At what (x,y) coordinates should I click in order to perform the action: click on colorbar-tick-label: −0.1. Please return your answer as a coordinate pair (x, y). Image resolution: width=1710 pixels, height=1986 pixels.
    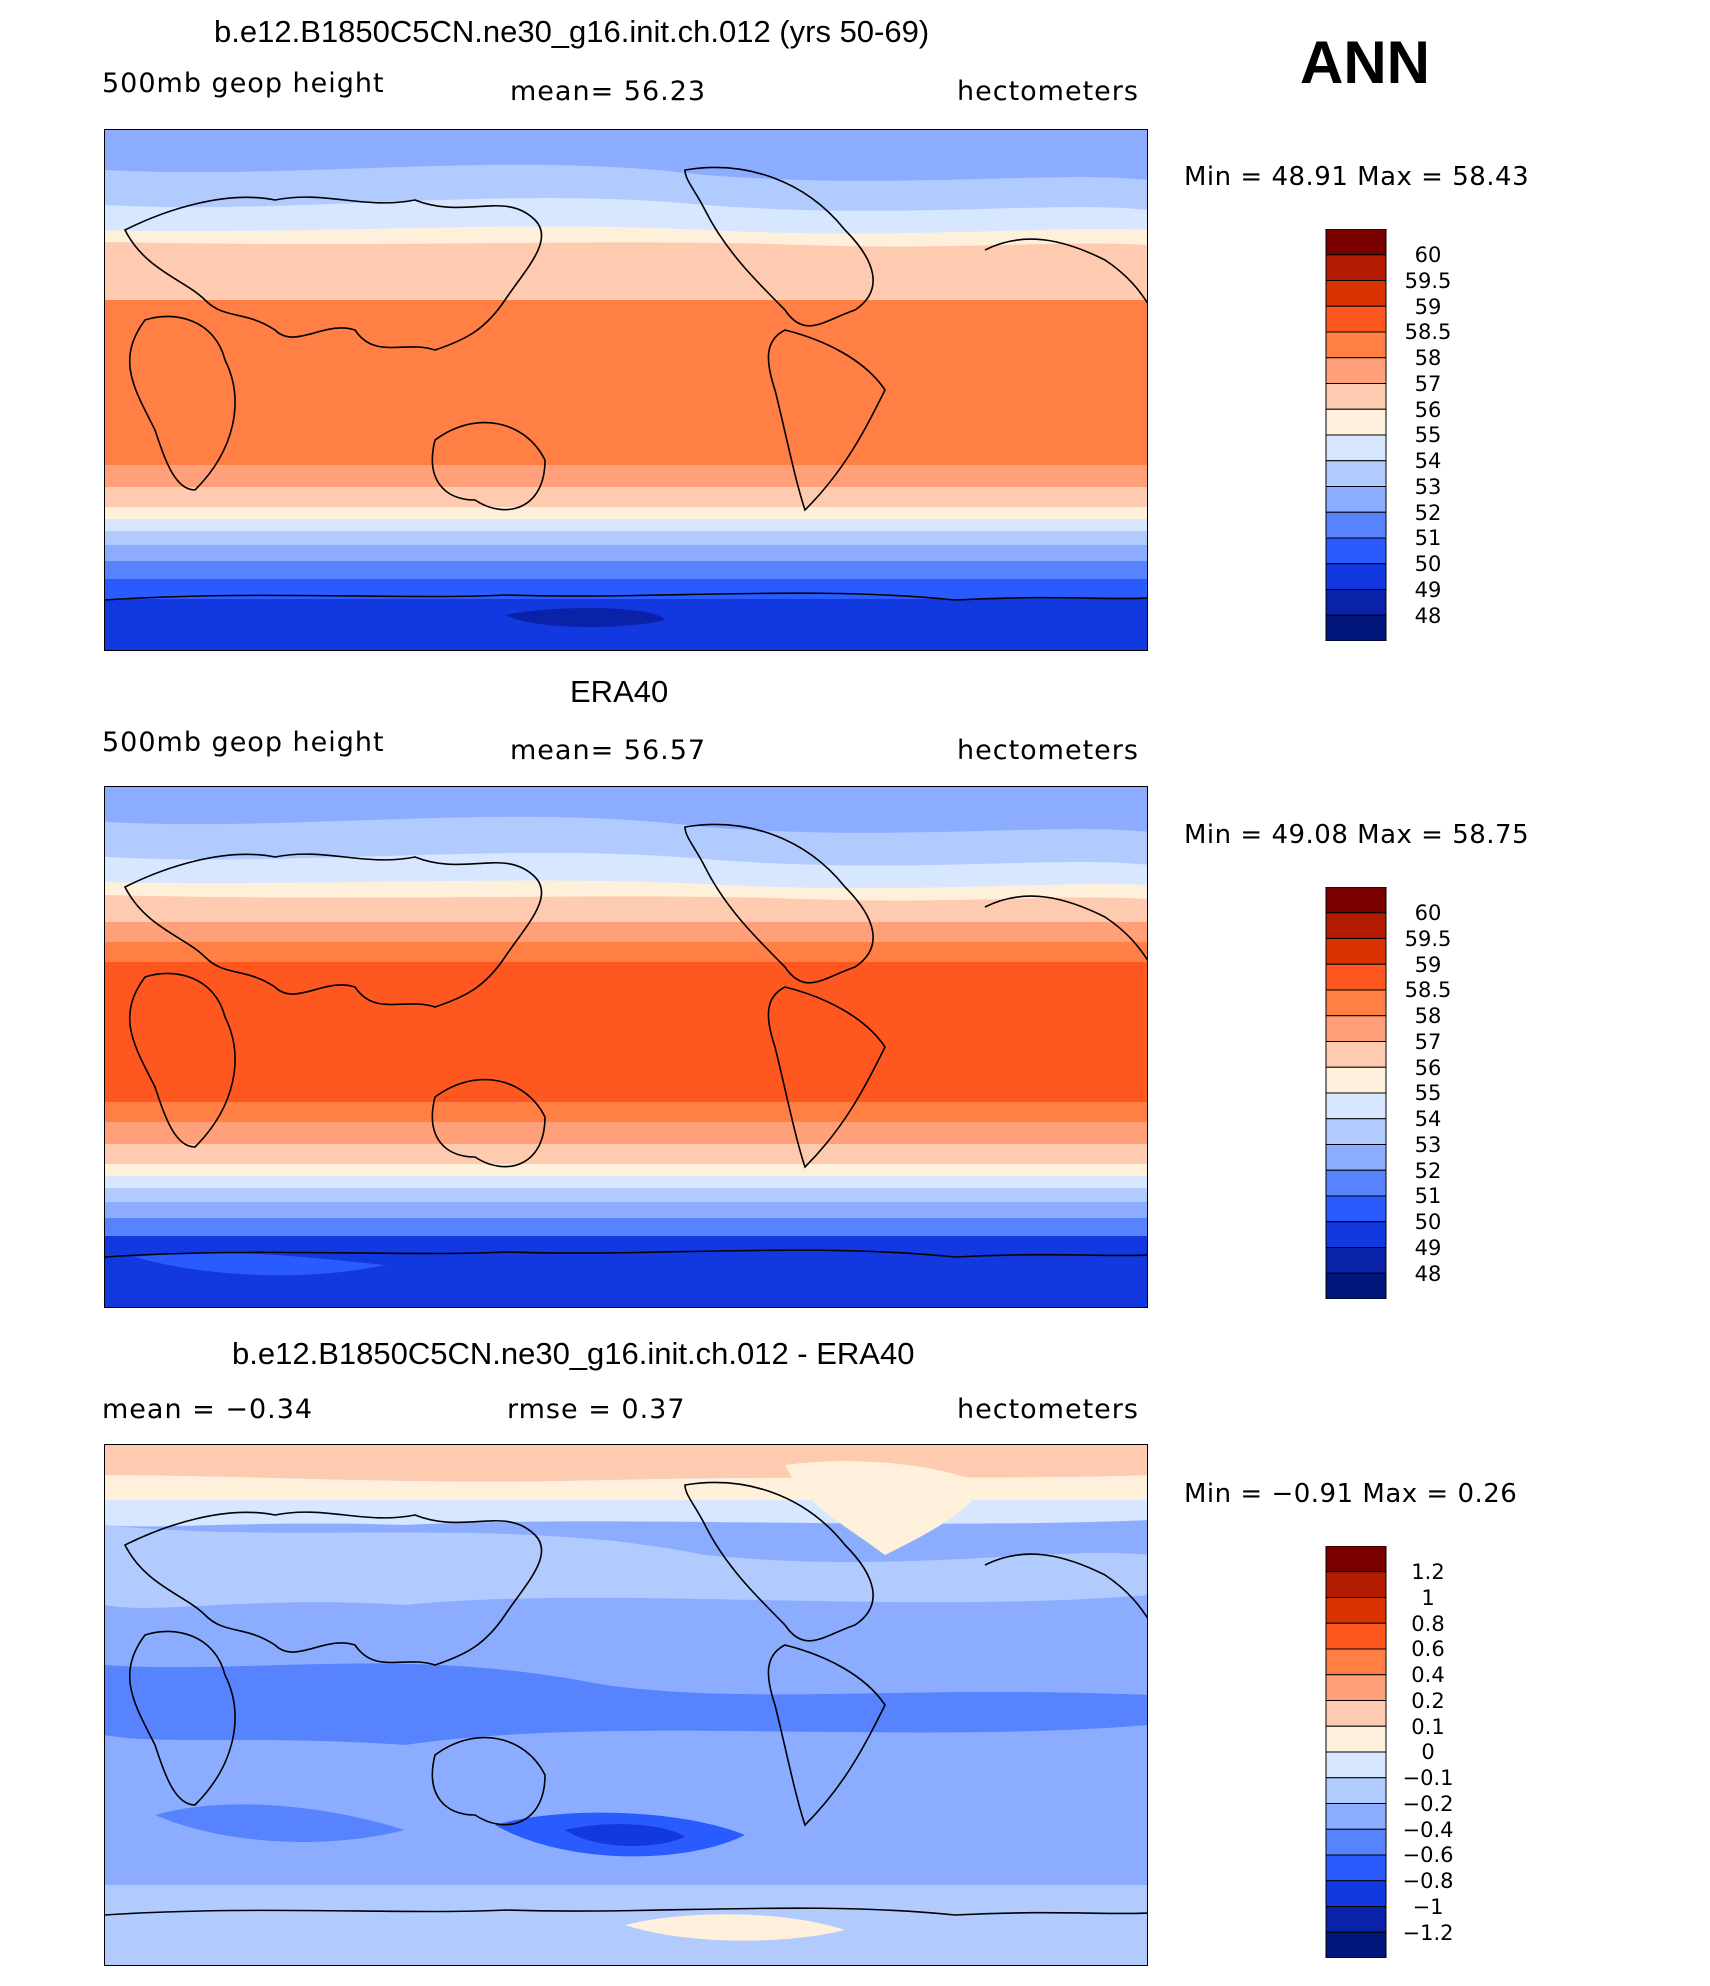
    Looking at the image, I should click on (1428, 1778).